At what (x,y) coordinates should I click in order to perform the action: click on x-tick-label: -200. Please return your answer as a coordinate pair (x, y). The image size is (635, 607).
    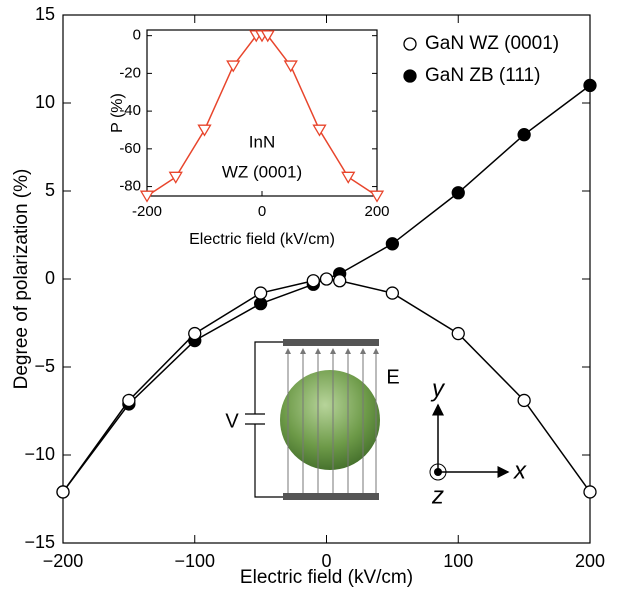
    Looking at the image, I should click on (147, 211).